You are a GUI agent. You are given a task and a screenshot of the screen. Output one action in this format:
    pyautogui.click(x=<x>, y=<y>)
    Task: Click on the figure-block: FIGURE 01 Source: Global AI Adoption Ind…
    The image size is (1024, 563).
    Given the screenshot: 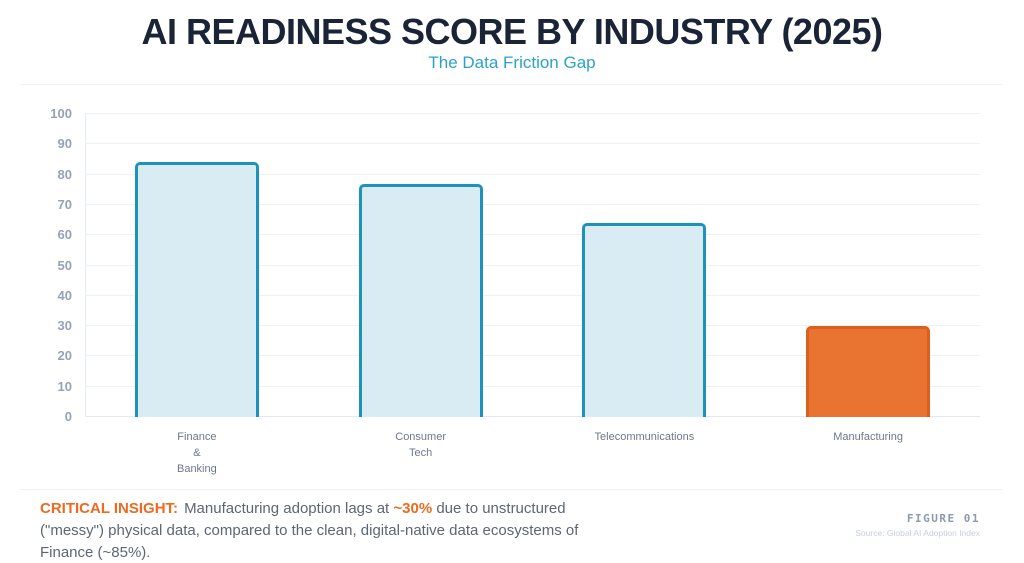 What is the action you would take?
    pyautogui.click(x=917, y=525)
    